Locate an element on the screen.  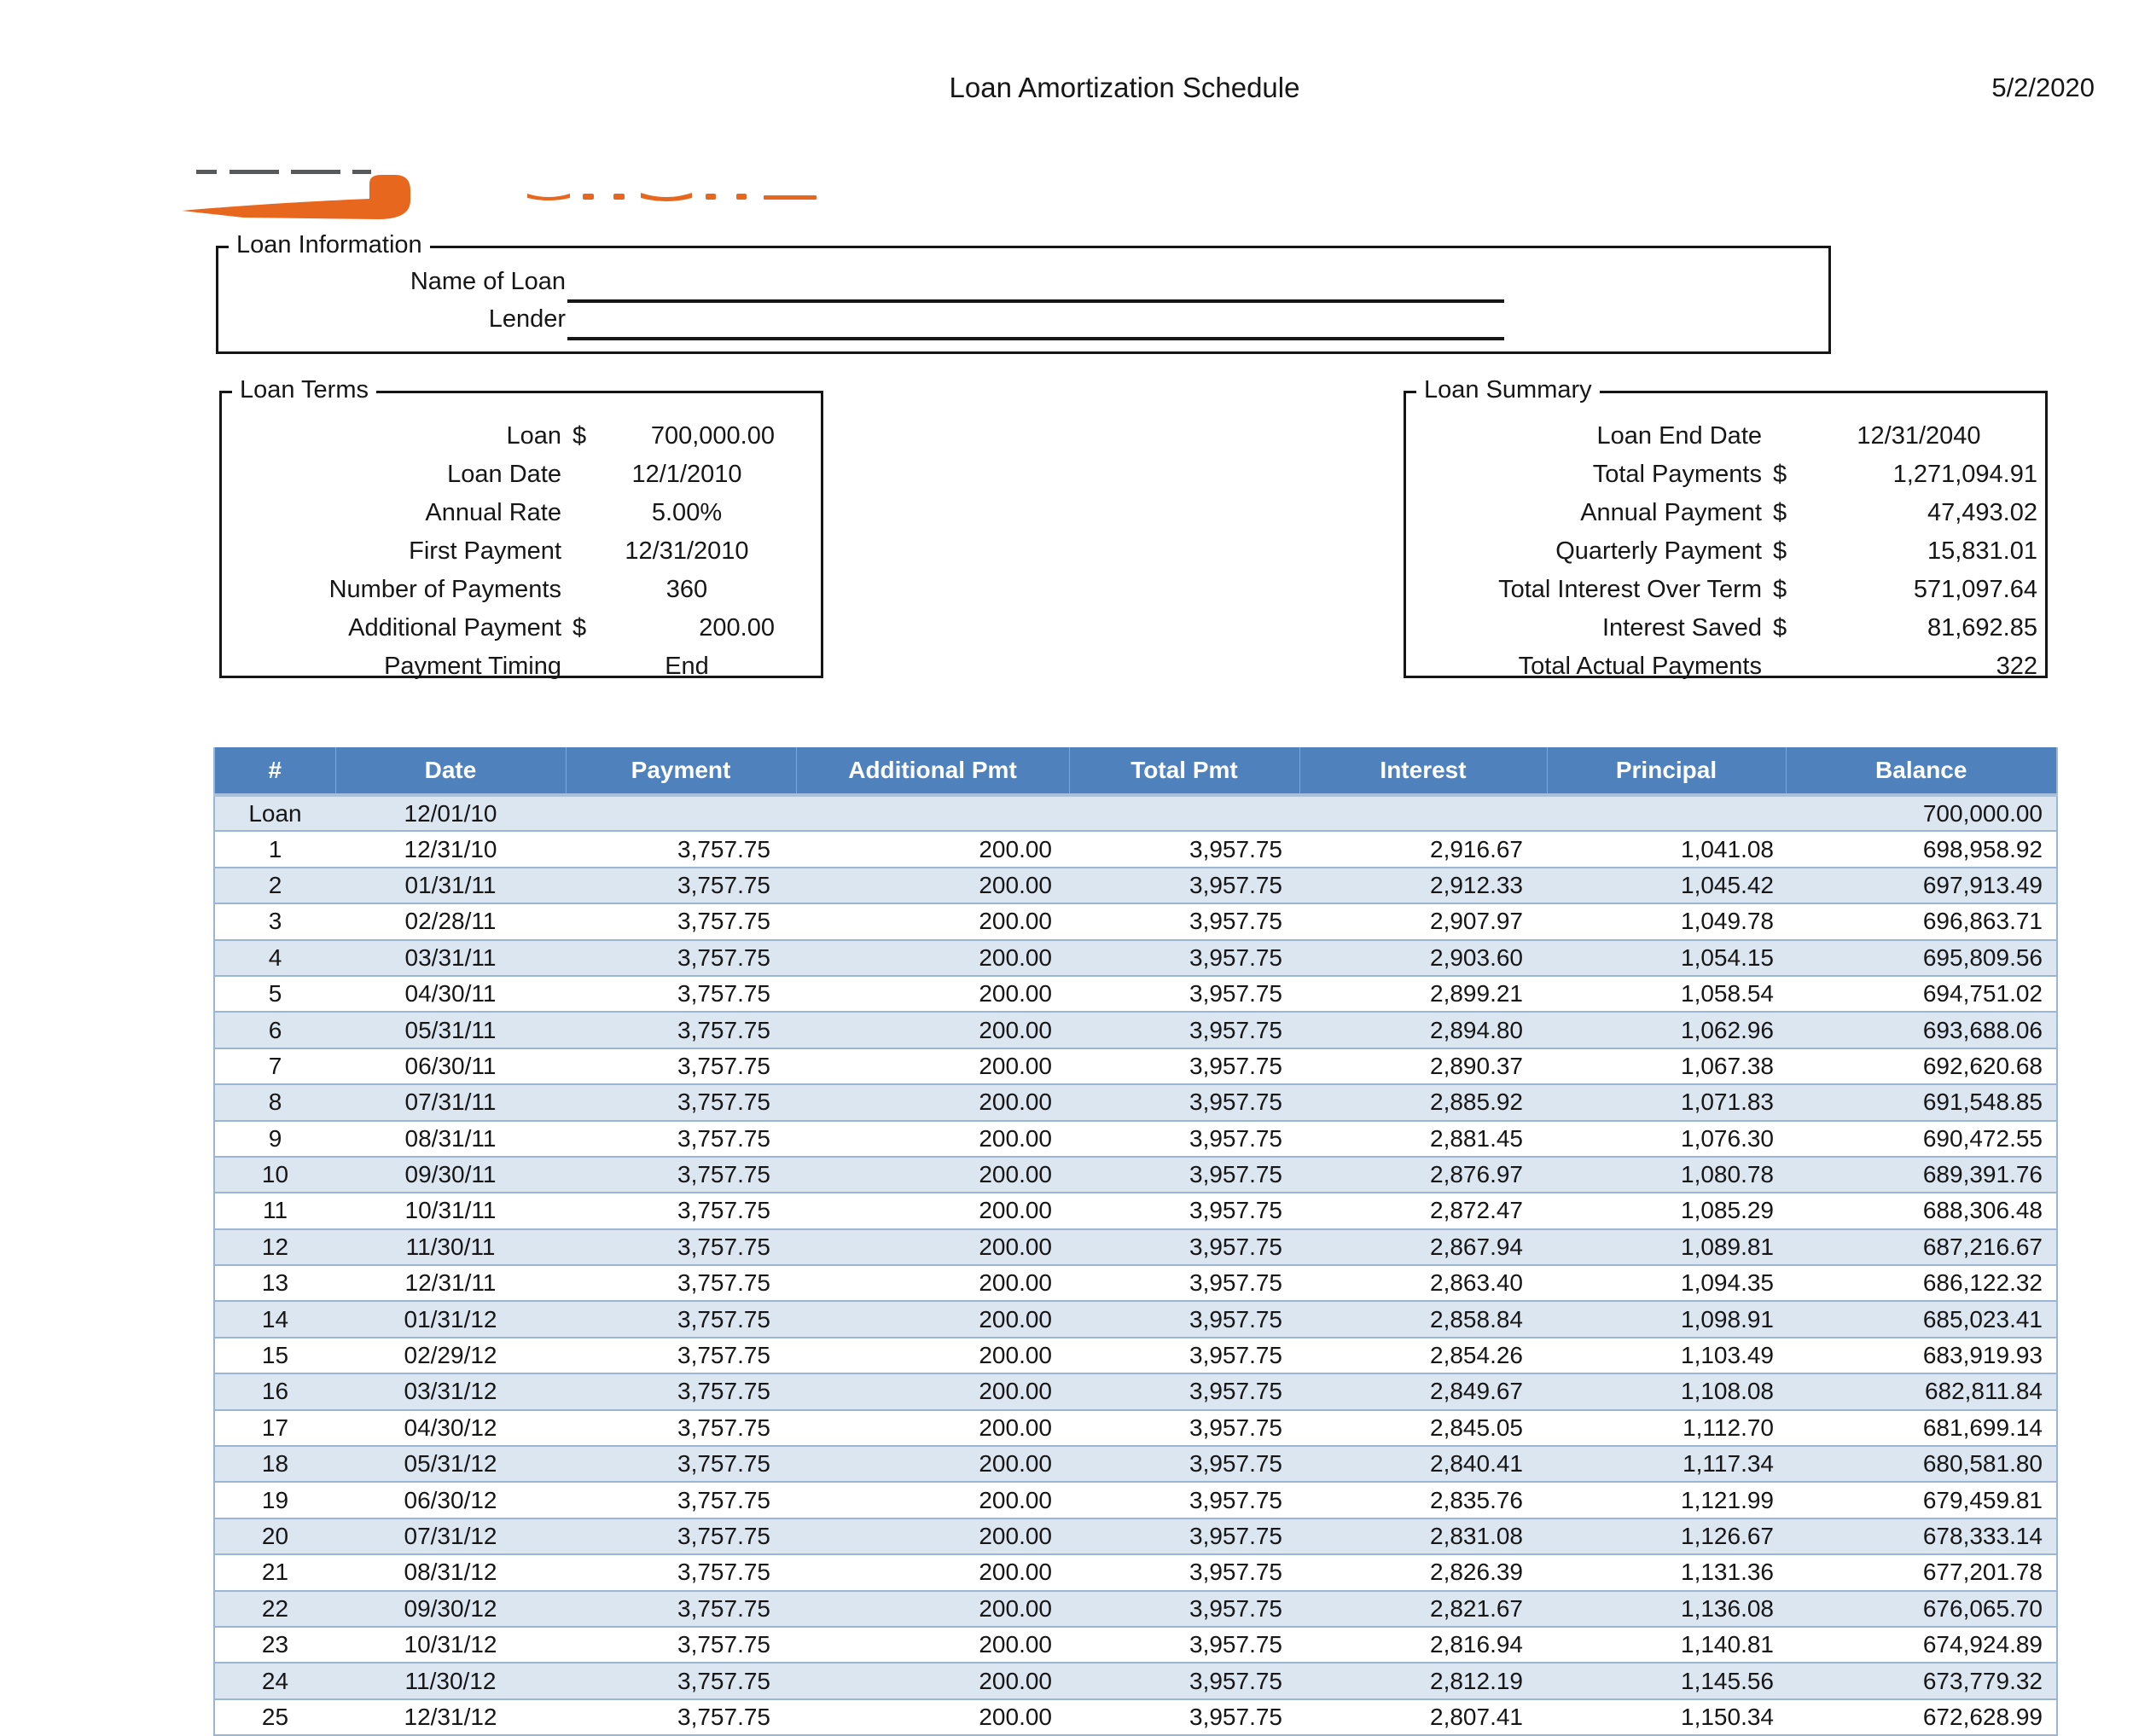
logo-dashes is located at coordinates (283, 172).